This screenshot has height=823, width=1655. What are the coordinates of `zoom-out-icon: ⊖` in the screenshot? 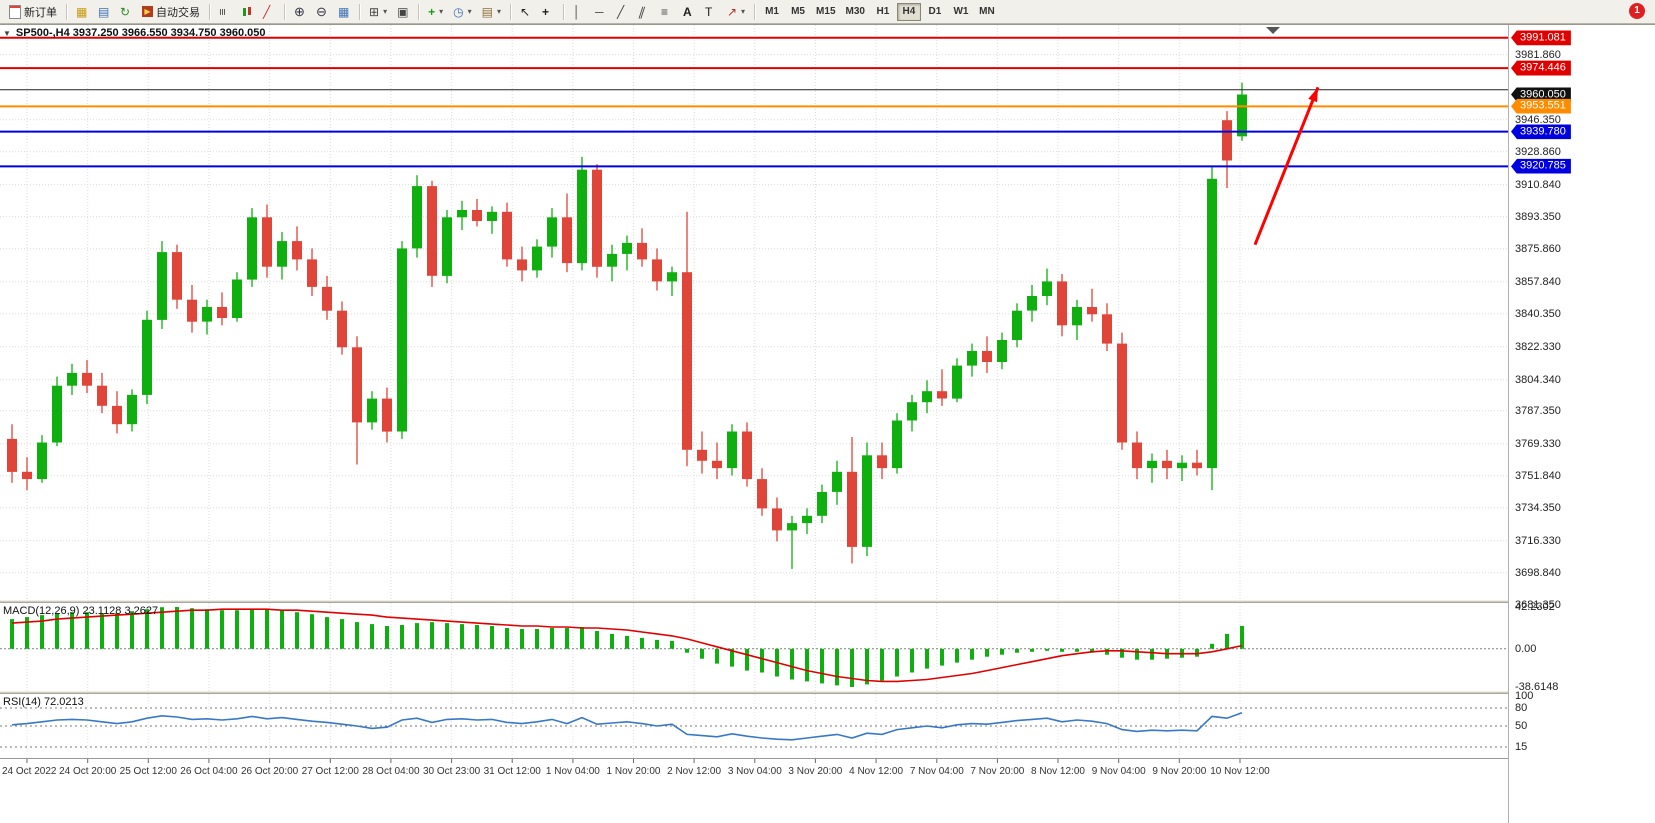 It's located at (321, 11).